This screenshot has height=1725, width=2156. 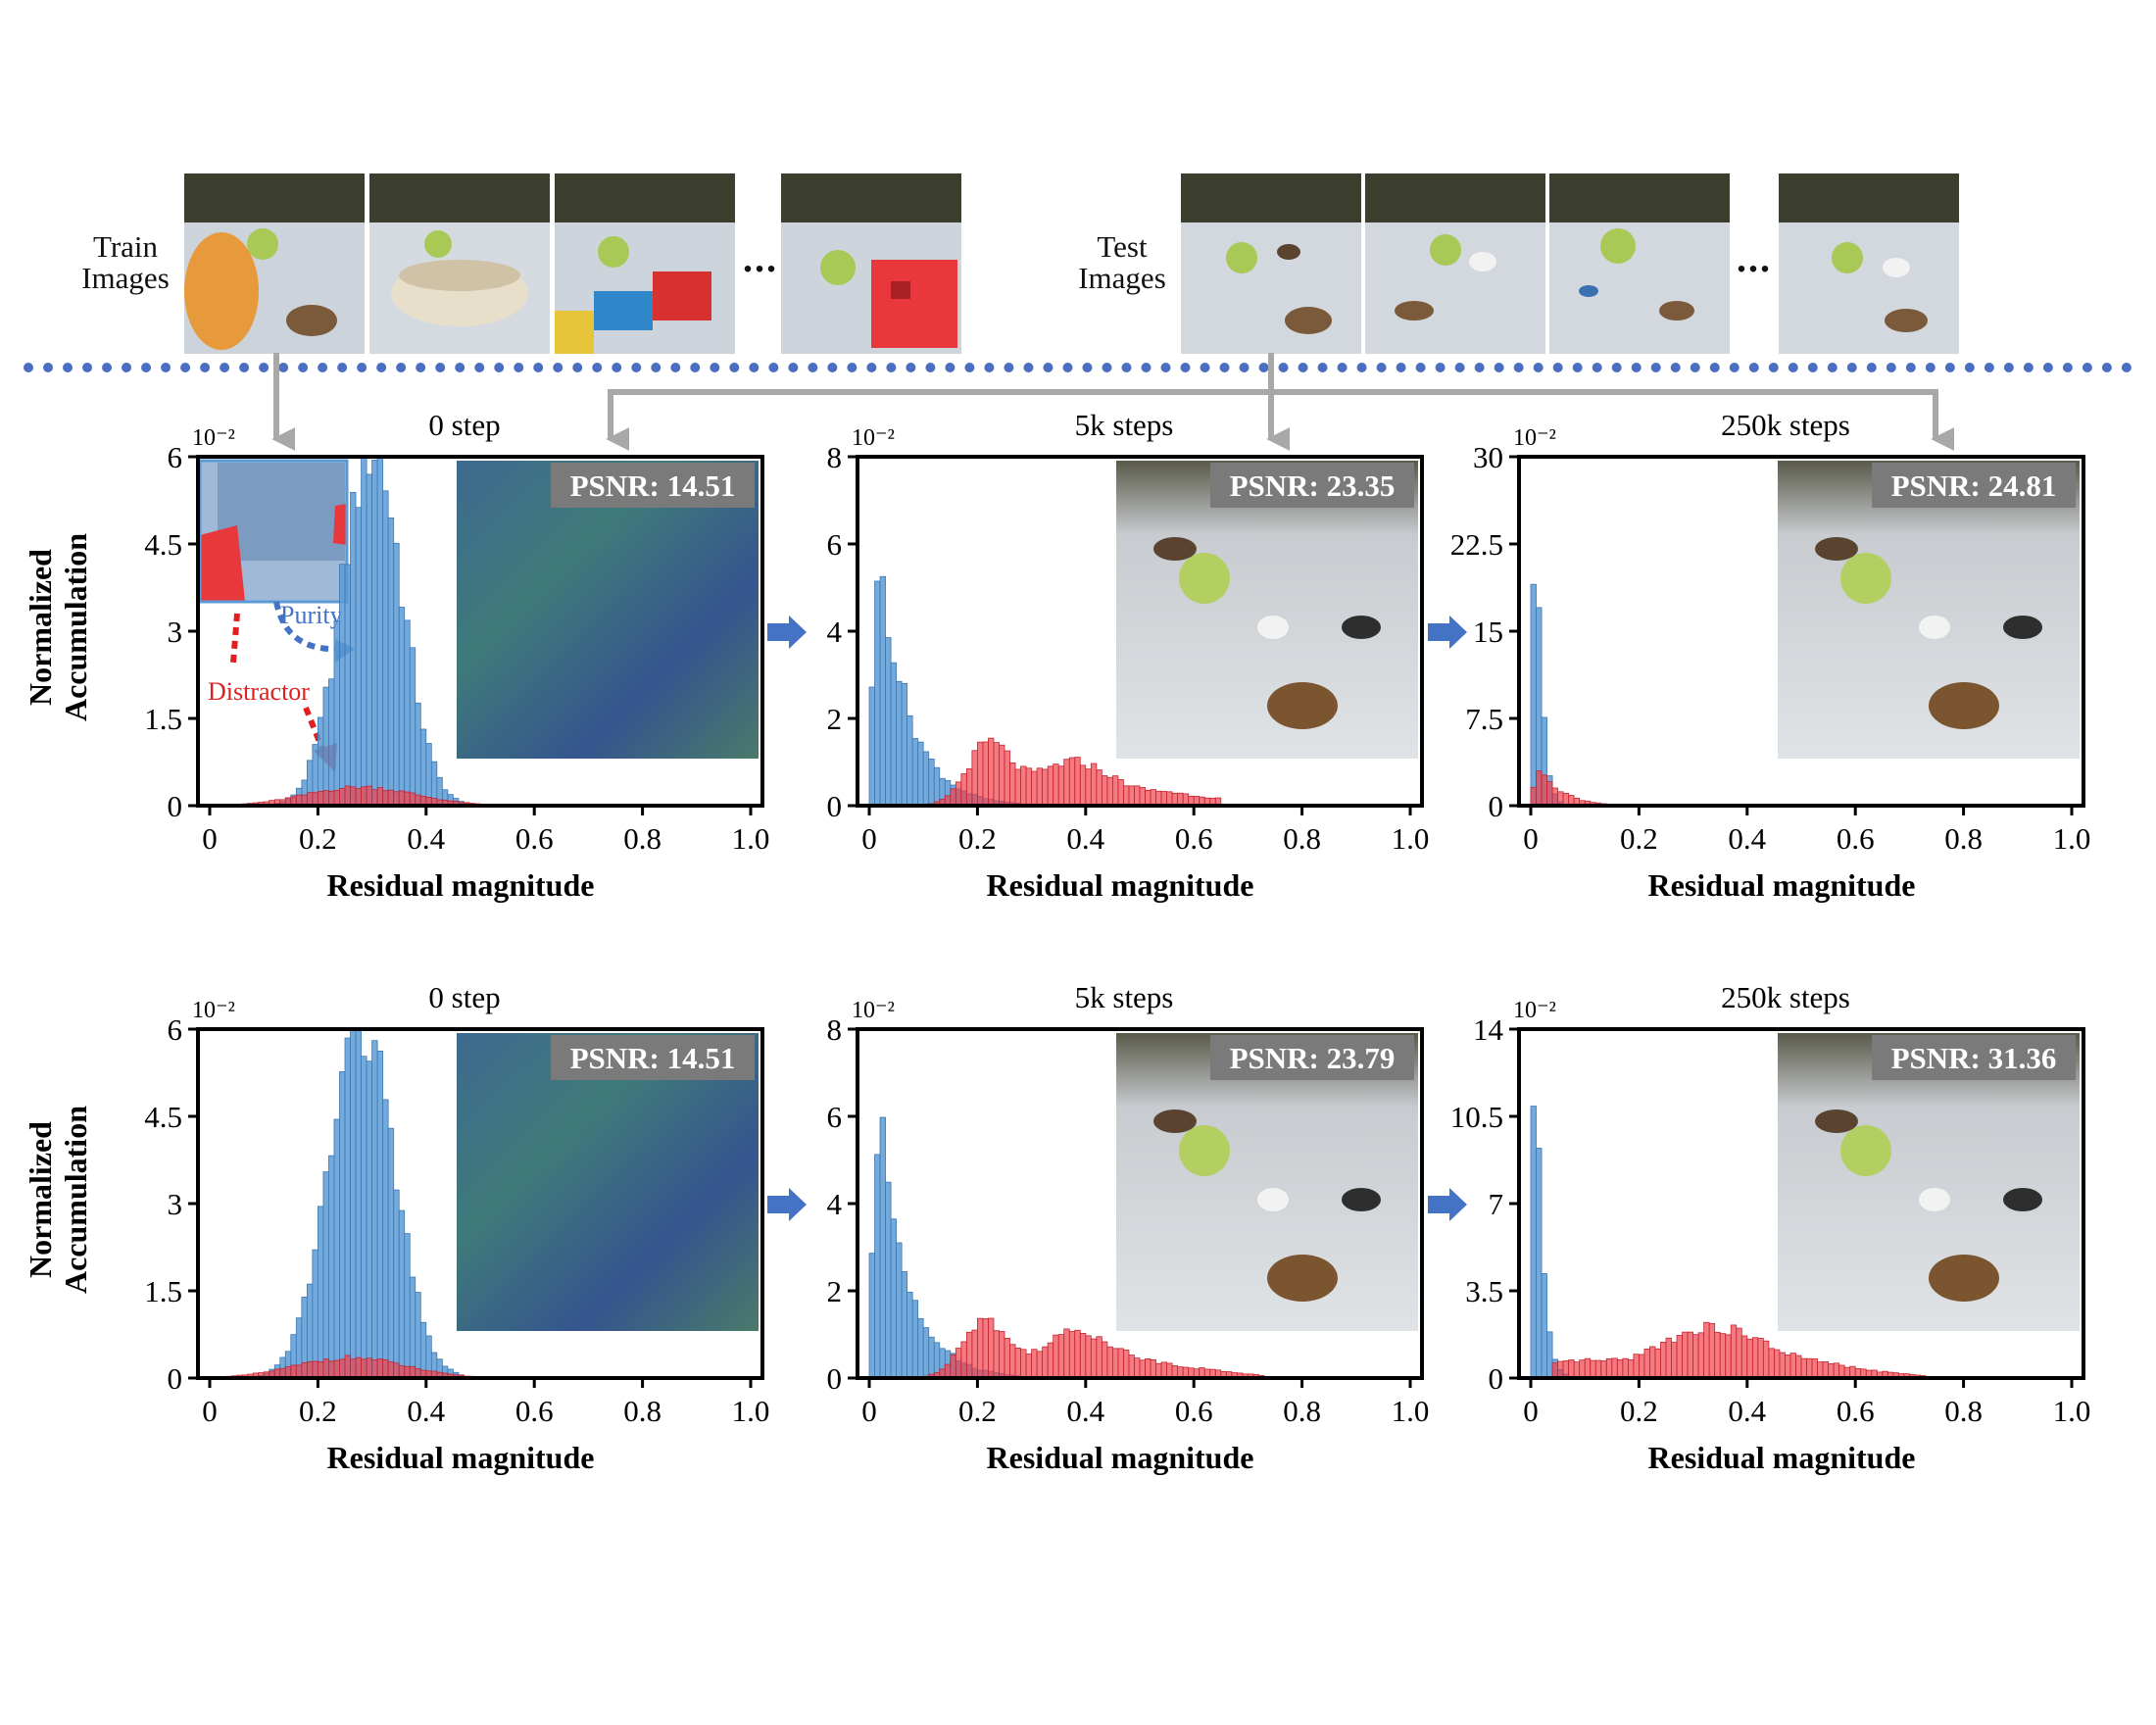 I want to click on y-tick-label: 8, so click(x=835, y=1029).